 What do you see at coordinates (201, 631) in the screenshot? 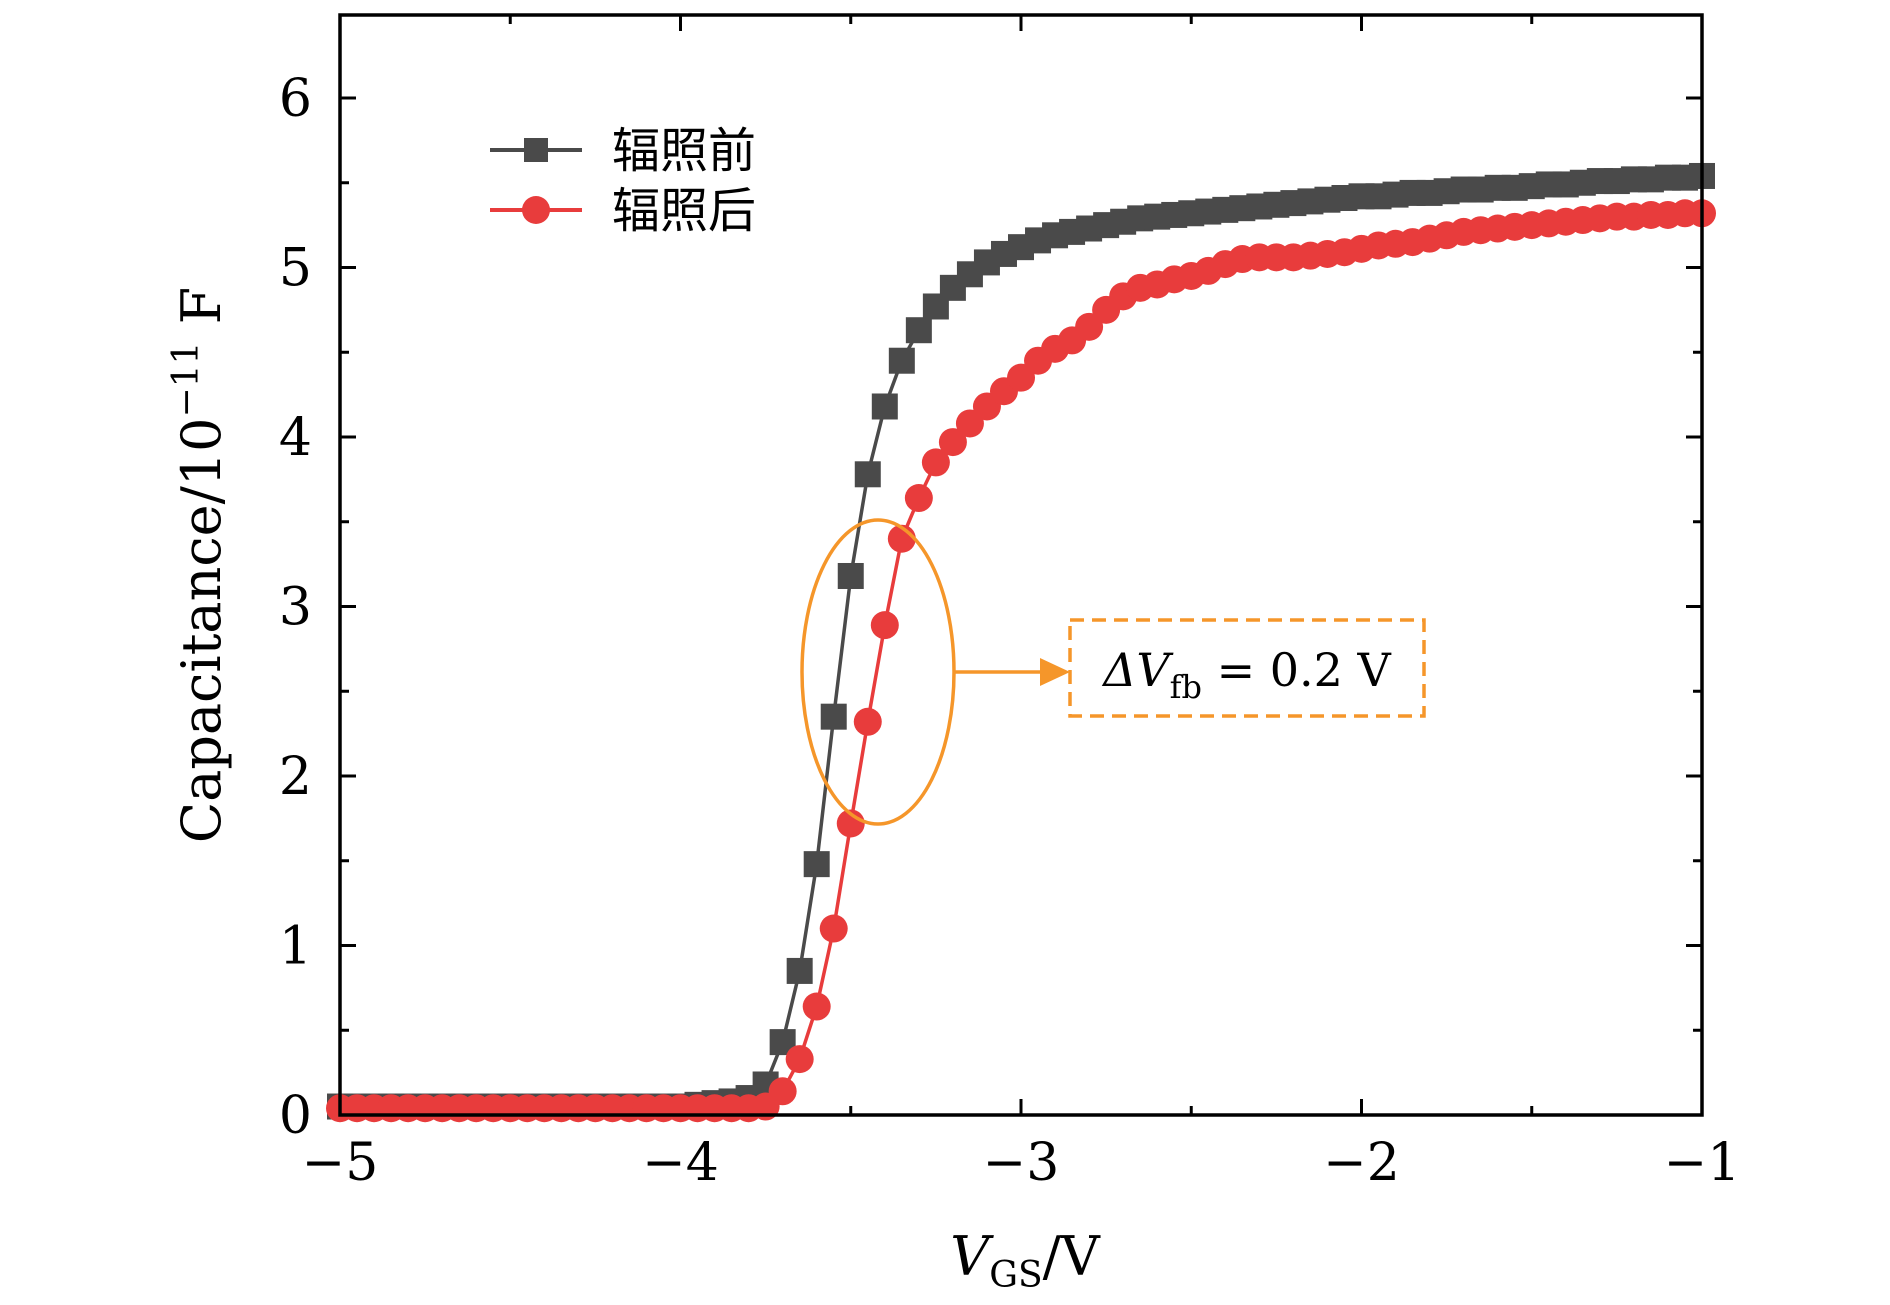
I see `y-axis-title-prefix: Capacitance/10` at bounding box center [201, 631].